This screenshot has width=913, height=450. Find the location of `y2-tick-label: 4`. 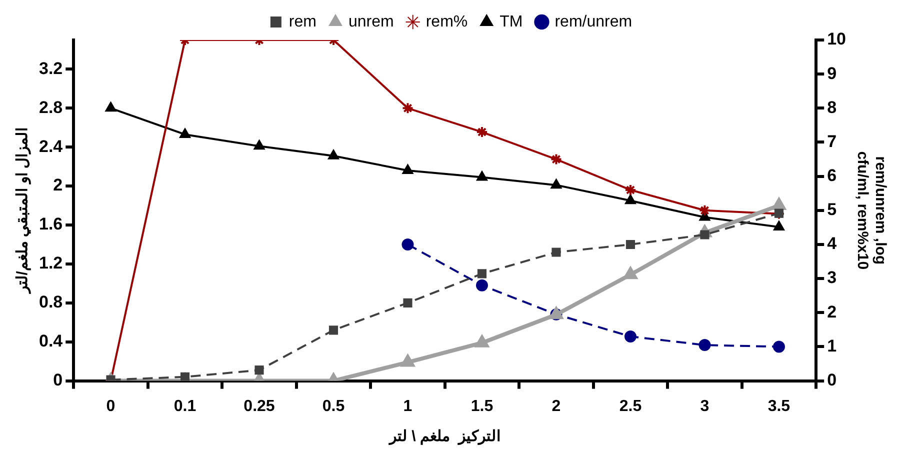

y2-tick-label: 4 is located at coordinates (832, 244).